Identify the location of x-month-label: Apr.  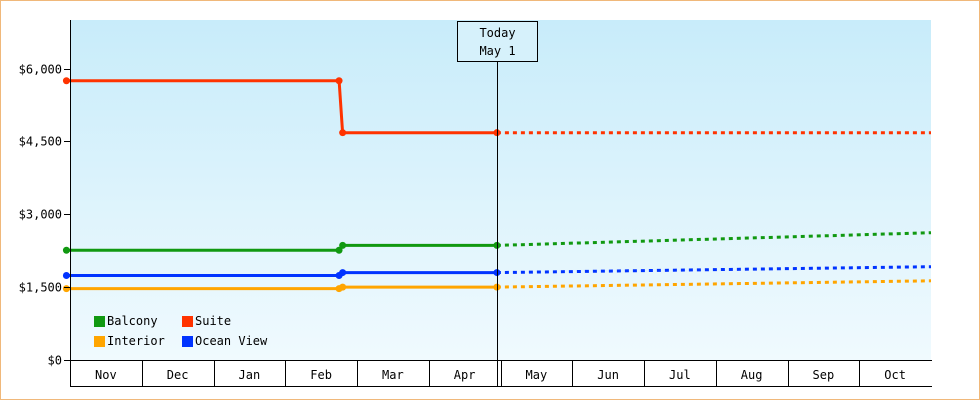
(465, 375).